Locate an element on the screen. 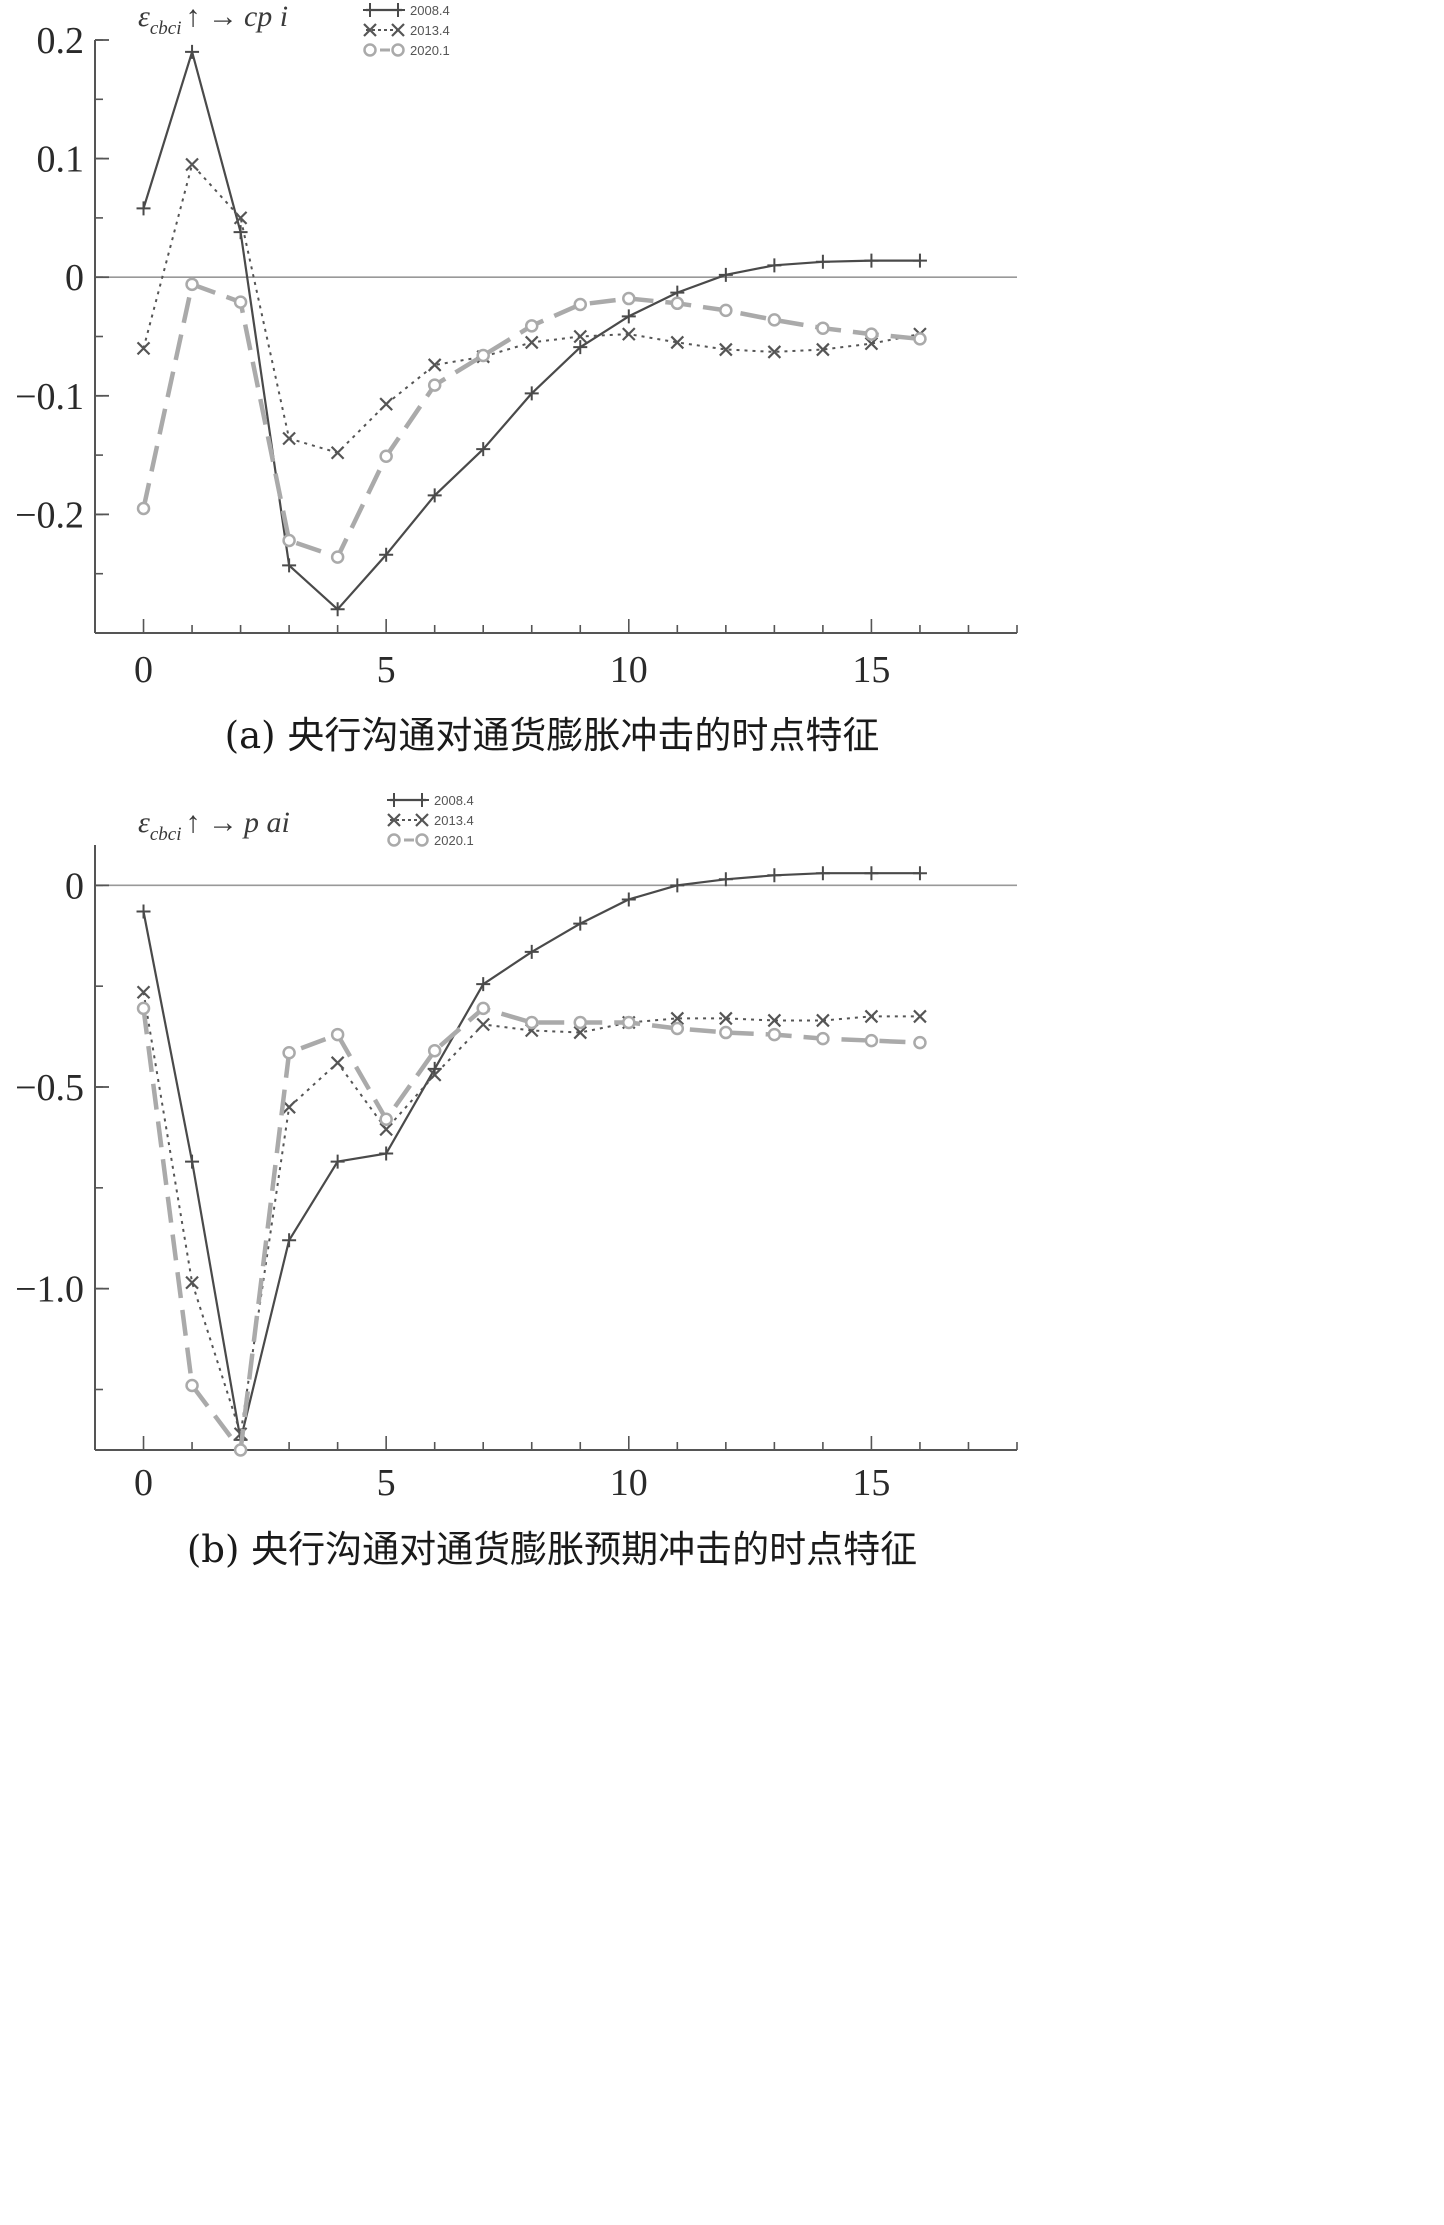 The image size is (1444, 2225). y-tick-label: 0 is located at coordinates (74, 886).